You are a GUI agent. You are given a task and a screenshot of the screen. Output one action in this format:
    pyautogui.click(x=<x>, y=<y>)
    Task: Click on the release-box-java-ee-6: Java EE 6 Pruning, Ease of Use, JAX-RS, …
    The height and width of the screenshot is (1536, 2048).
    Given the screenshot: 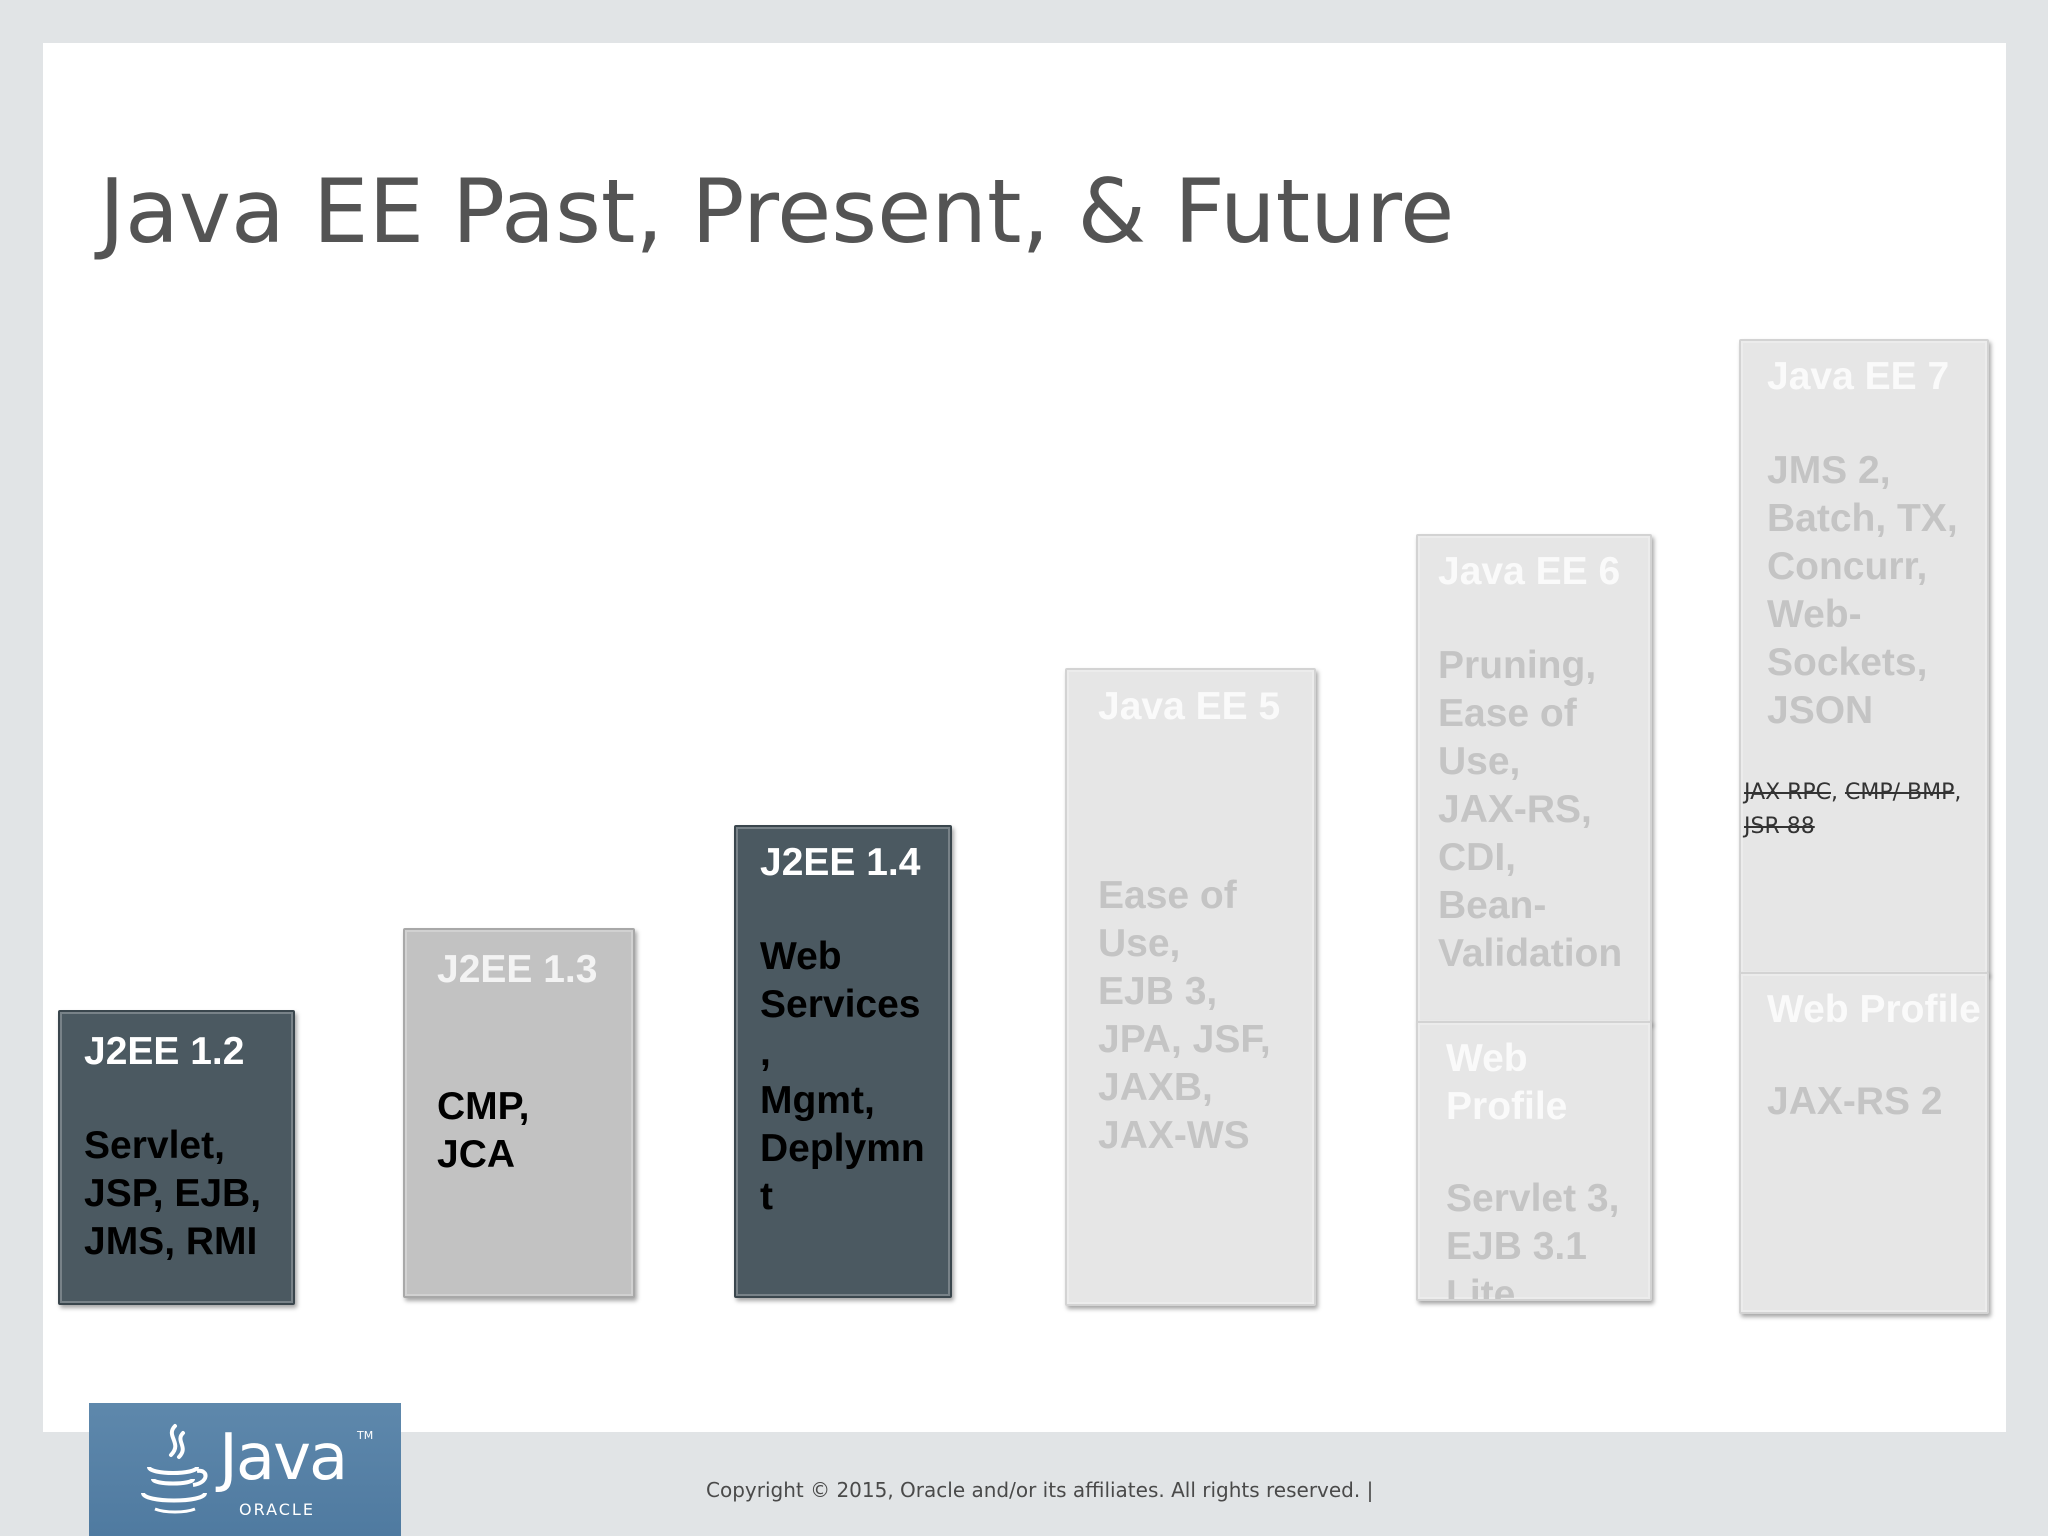 What is the action you would take?
    pyautogui.click(x=1534, y=779)
    